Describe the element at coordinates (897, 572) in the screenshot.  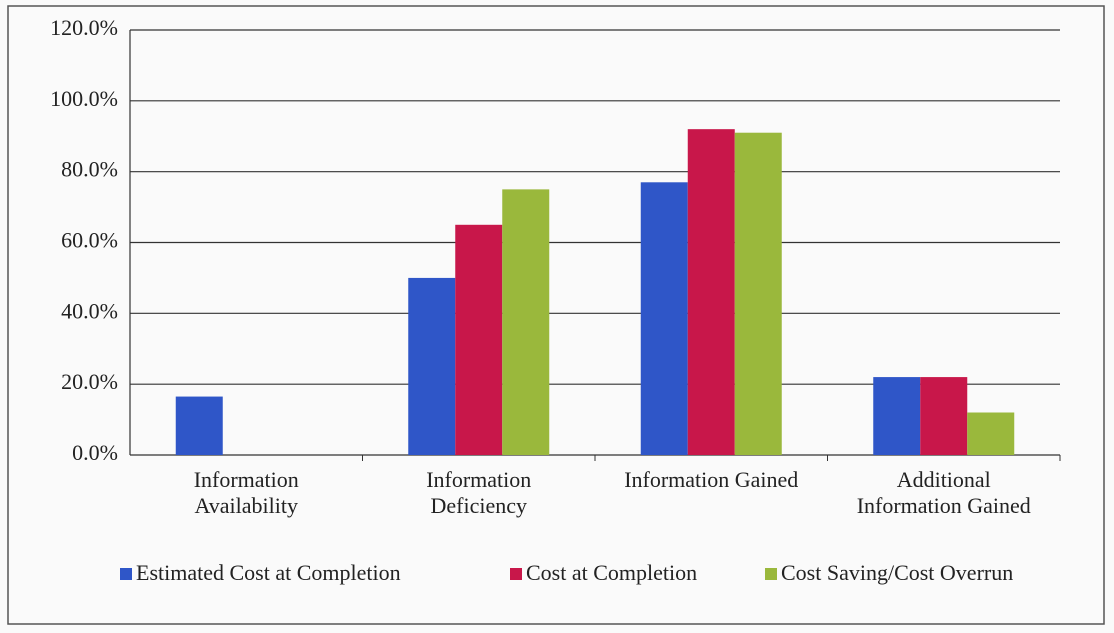
I see `legend-label: Cost Saving/Cost Overrun` at that location.